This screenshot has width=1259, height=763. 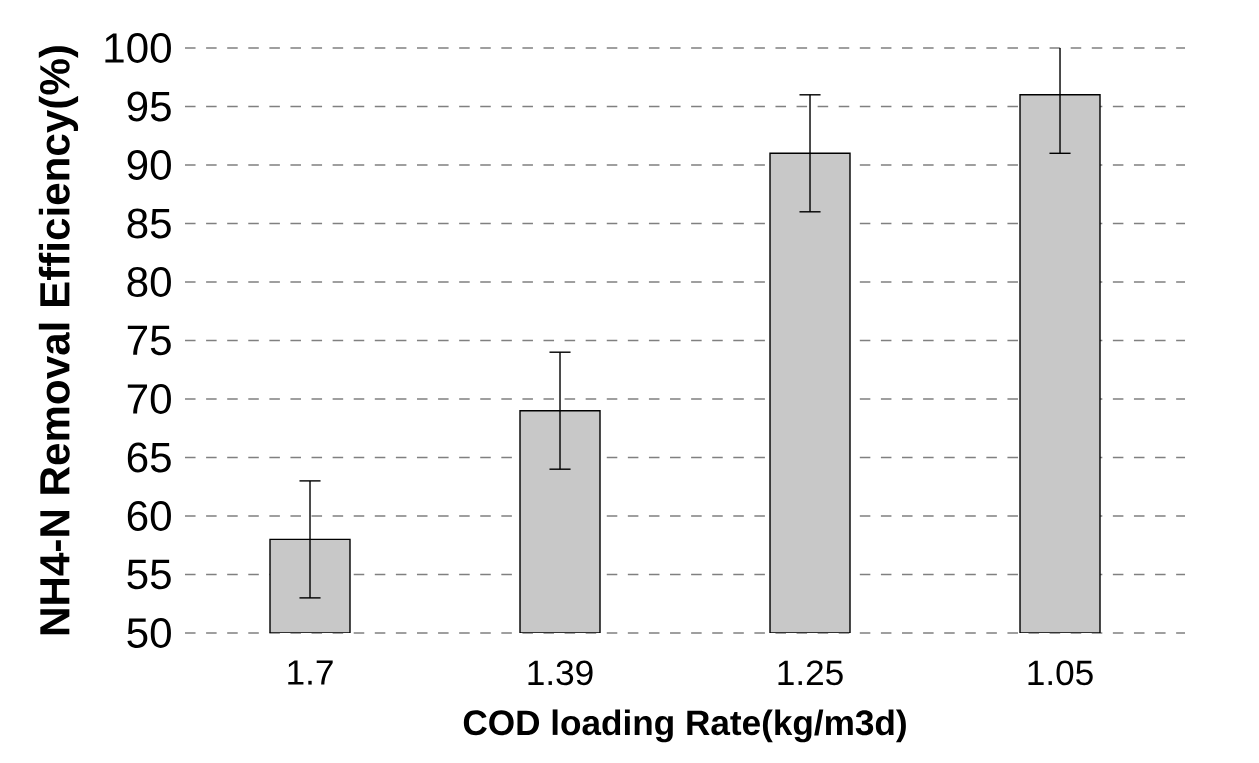 What do you see at coordinates (149, 282) in the screenshot?
I see `y-tick-label: 80` at bounding box center [149, 282].